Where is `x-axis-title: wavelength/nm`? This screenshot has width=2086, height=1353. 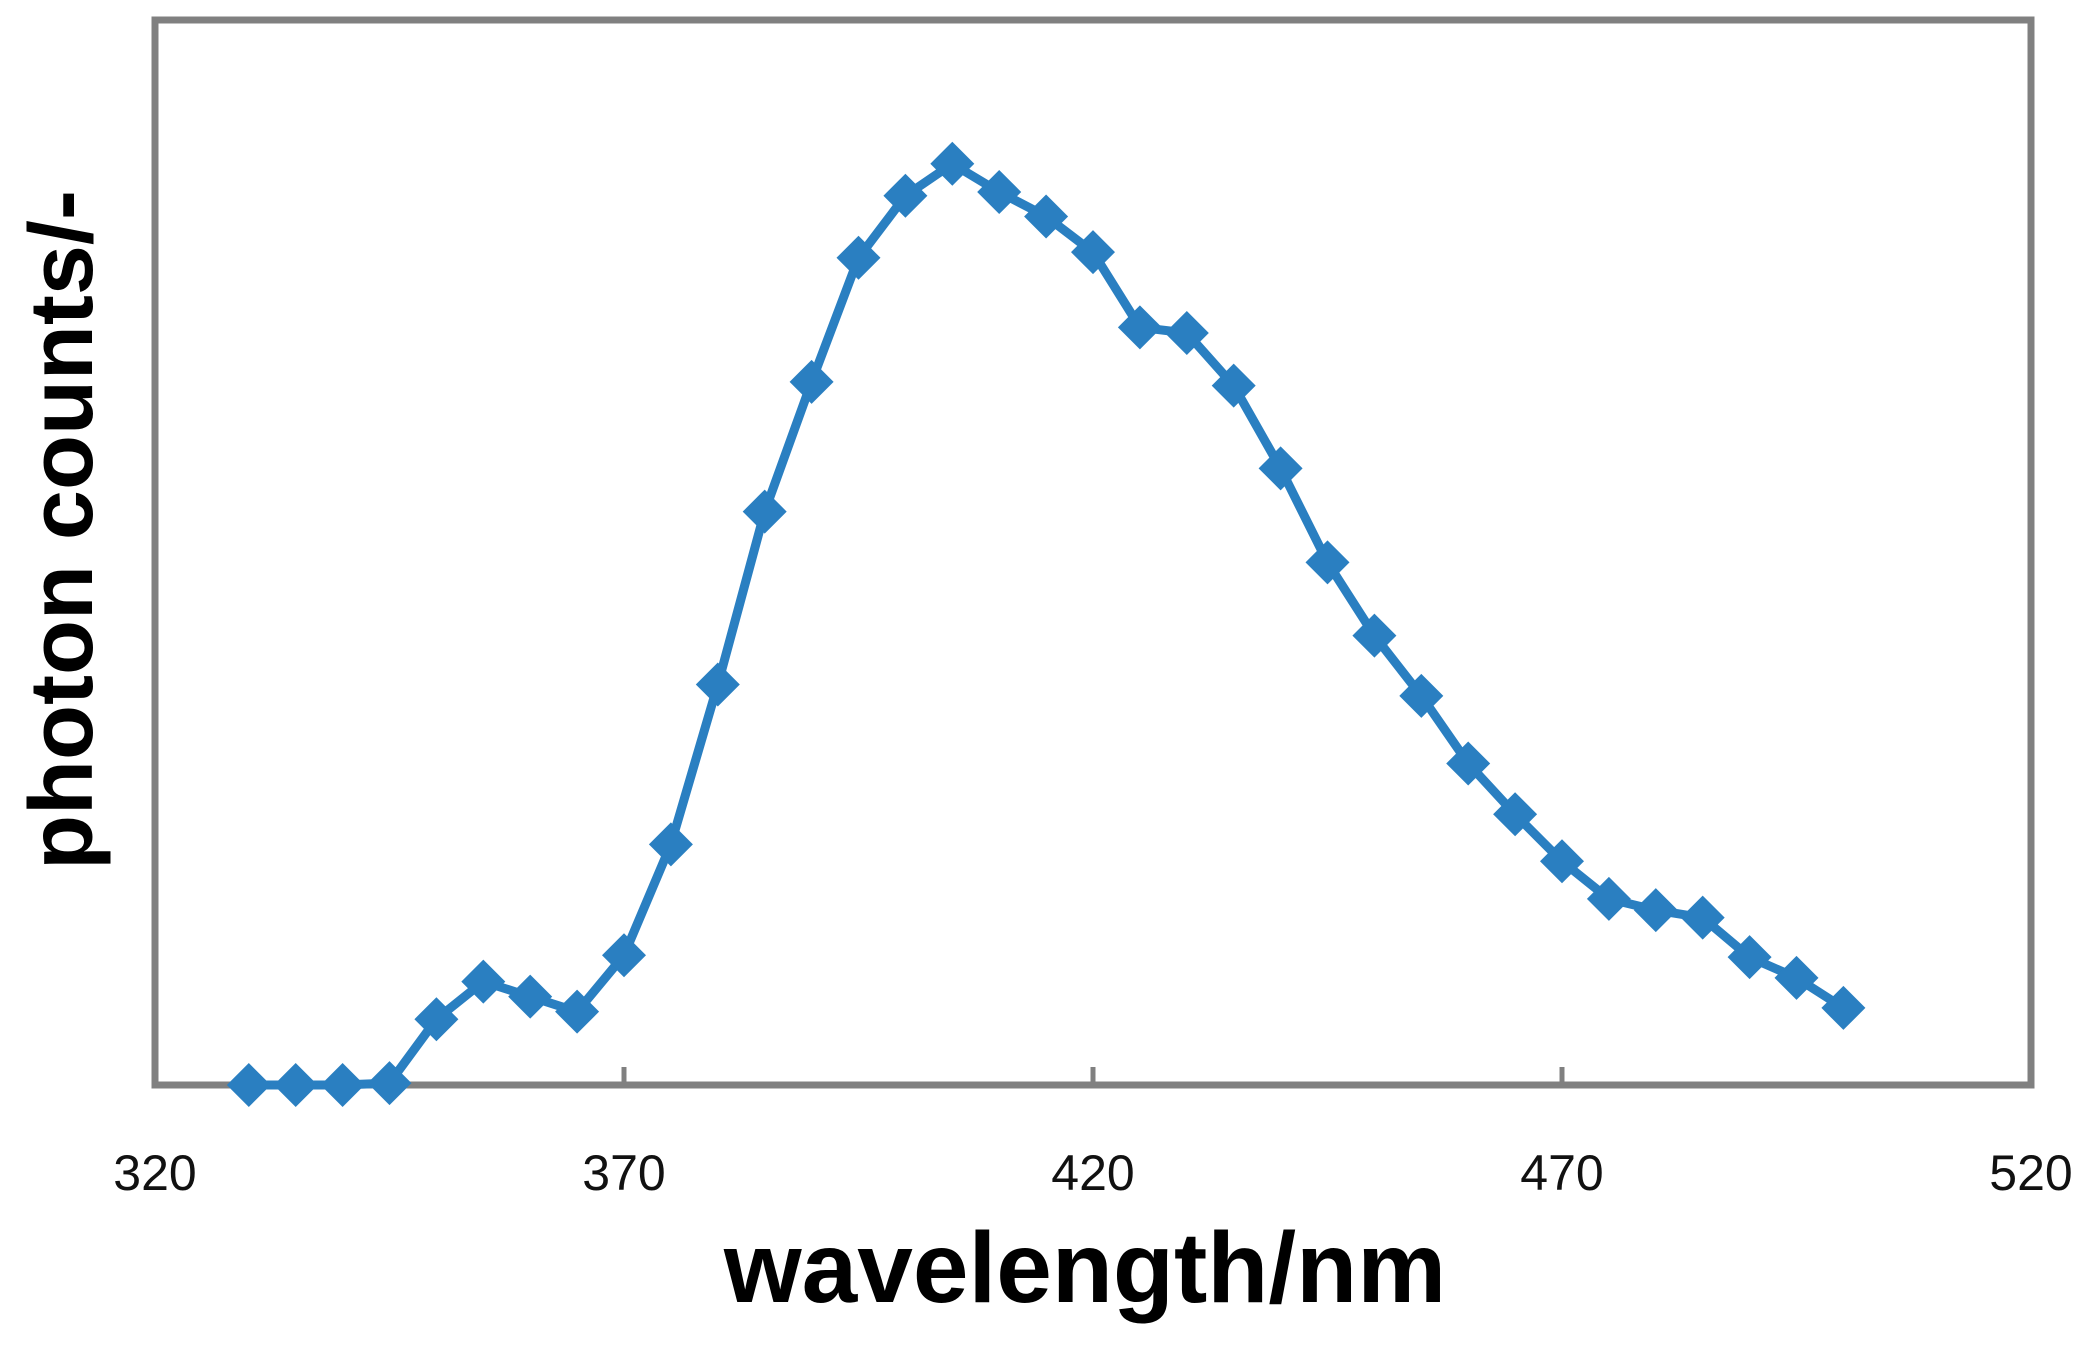 x-axis-title: wavelength/nm is located at coordinates (1084, 1268).